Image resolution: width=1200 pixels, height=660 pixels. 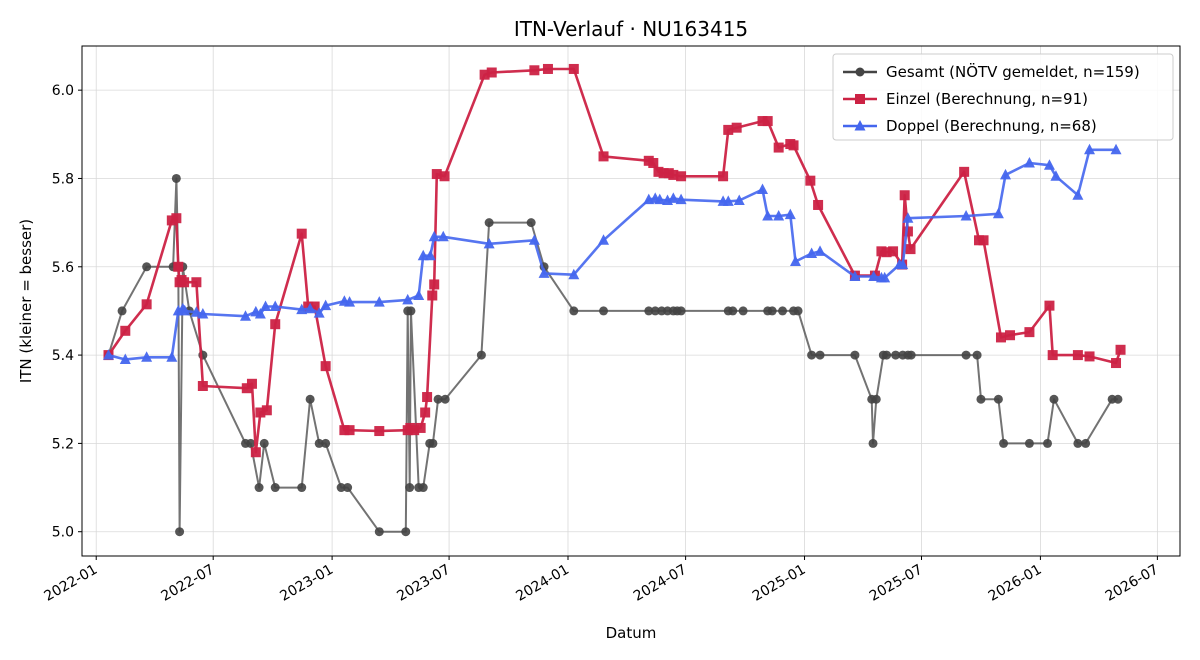 I want to click on x-tick-label: 2025-07, so click(x=896, y=583).